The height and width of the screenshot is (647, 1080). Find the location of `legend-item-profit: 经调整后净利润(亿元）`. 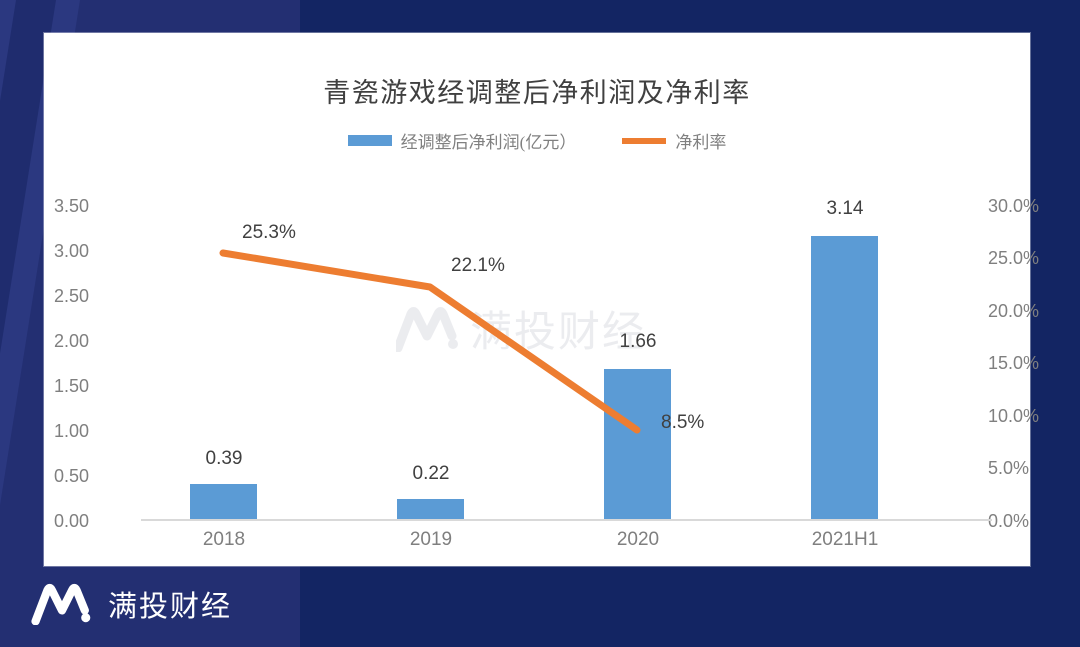

legend-item-profit: 经调整后净利润(亿元） is located at coordinates (462, 140).